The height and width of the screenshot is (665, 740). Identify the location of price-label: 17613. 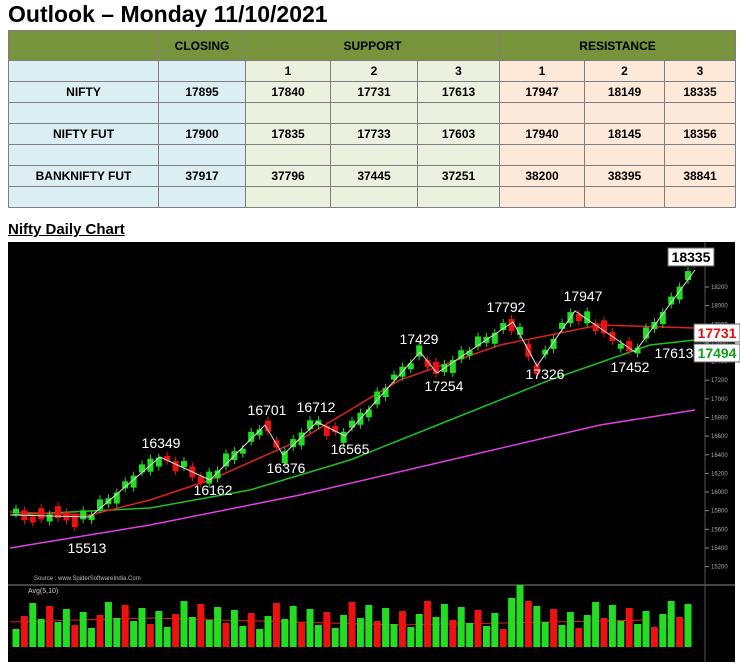
(674, 353).